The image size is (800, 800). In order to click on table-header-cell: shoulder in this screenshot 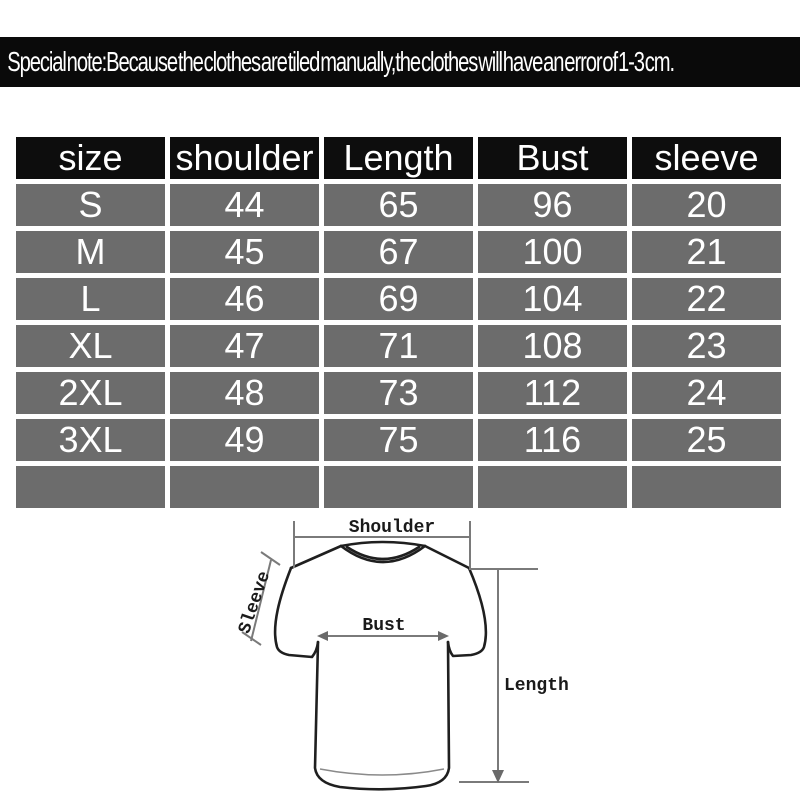, I will do `click(244, 158)`.